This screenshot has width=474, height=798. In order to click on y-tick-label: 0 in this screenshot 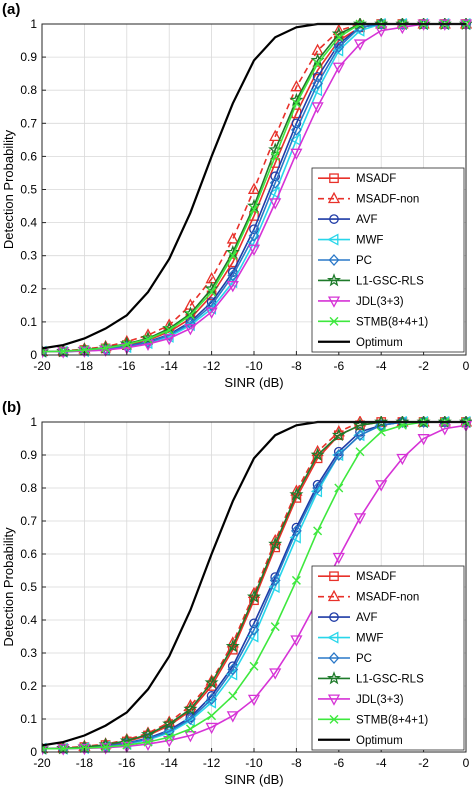, I will do `click(33, 752)`.